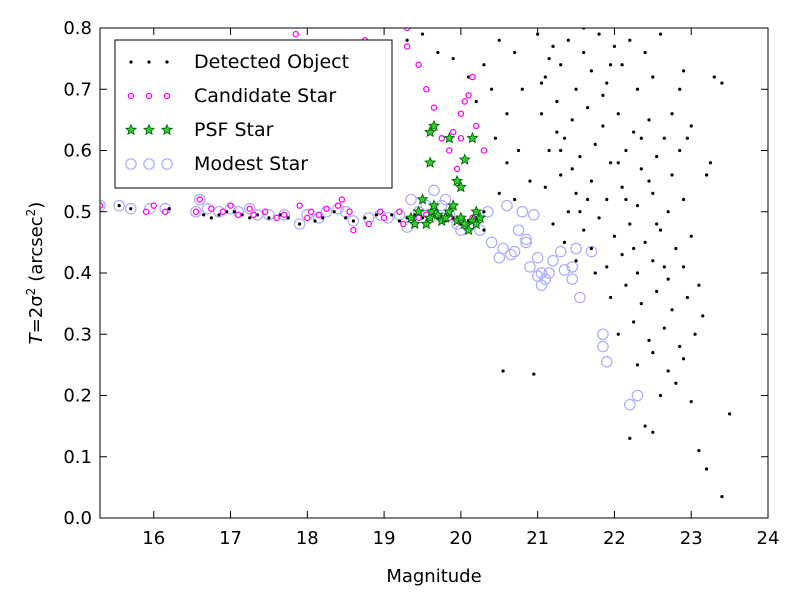 The image size is (800, 600). I want to click on legend-box, so click(253, 114).